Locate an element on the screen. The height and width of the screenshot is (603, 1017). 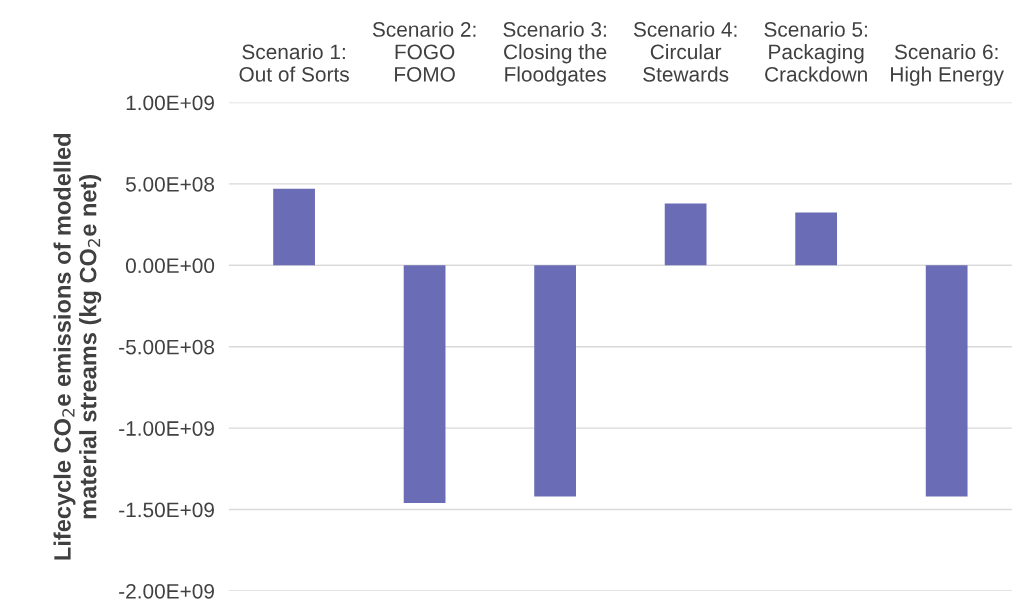
x-tick-label: Scenario 4: Circular Stewards is located at coordinates (685, 51).